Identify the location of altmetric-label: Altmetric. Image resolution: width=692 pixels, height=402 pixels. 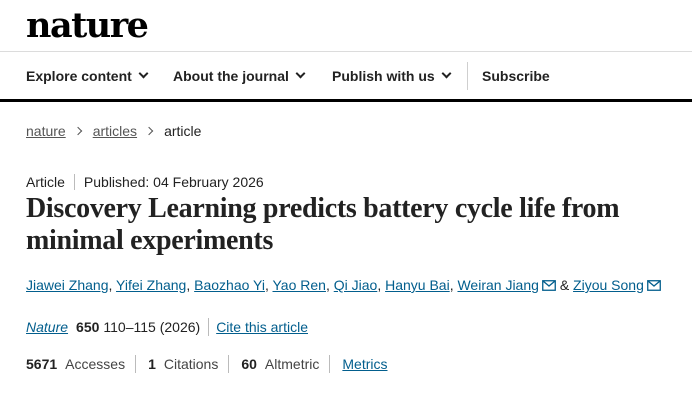
(292, 364).